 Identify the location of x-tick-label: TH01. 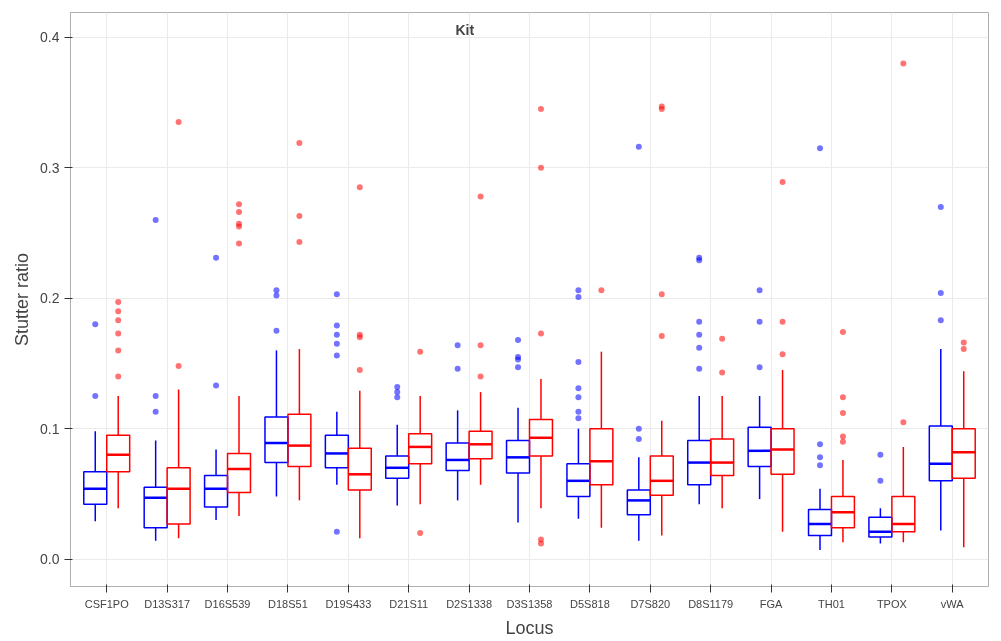
(831, 603).